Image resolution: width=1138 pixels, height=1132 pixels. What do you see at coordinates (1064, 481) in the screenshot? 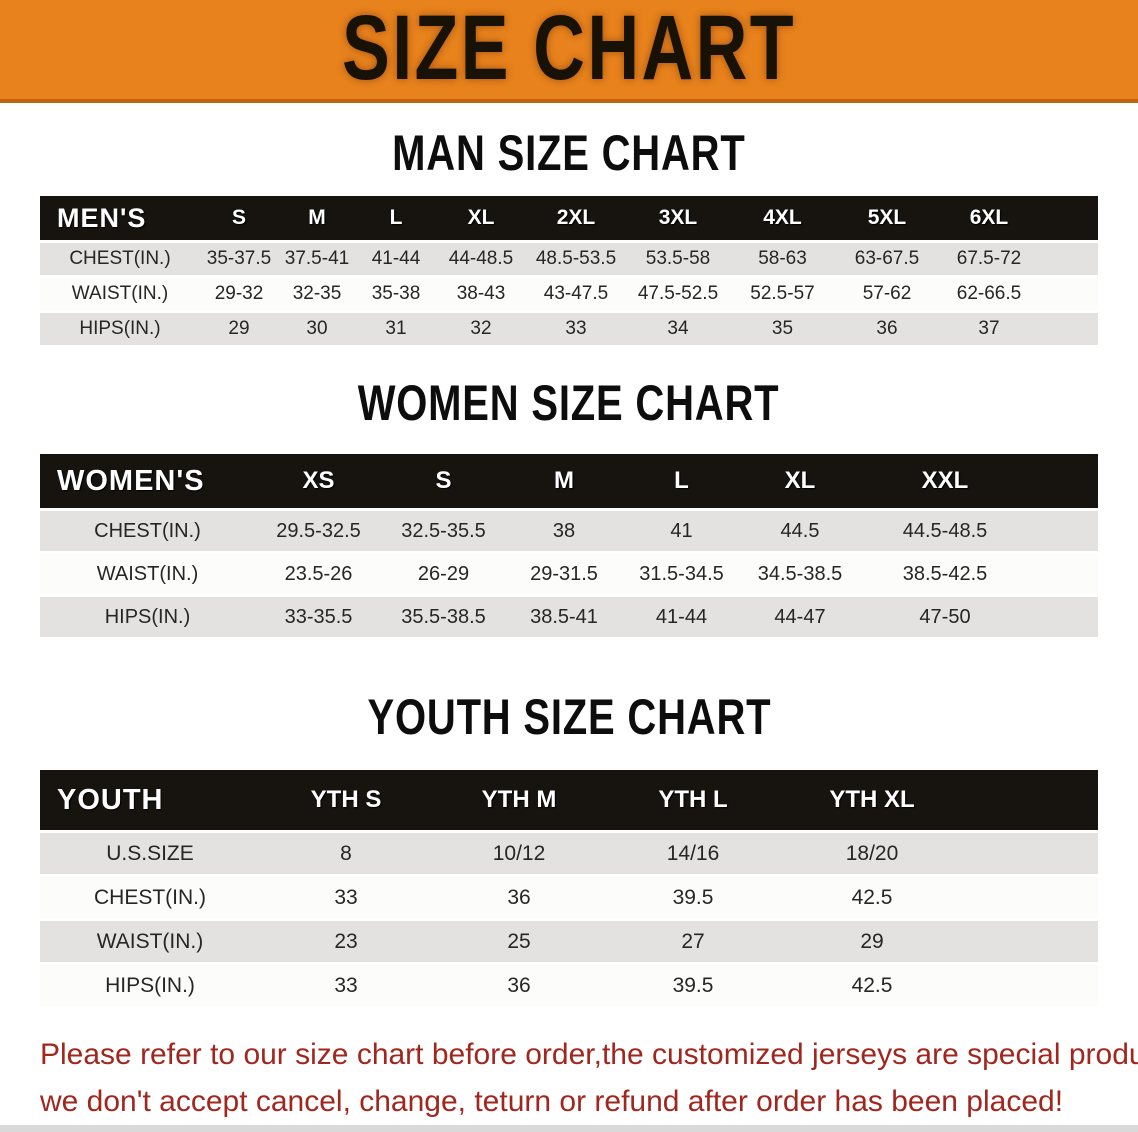
I see `women-header-spacer` at bounding box center [1064, 481].